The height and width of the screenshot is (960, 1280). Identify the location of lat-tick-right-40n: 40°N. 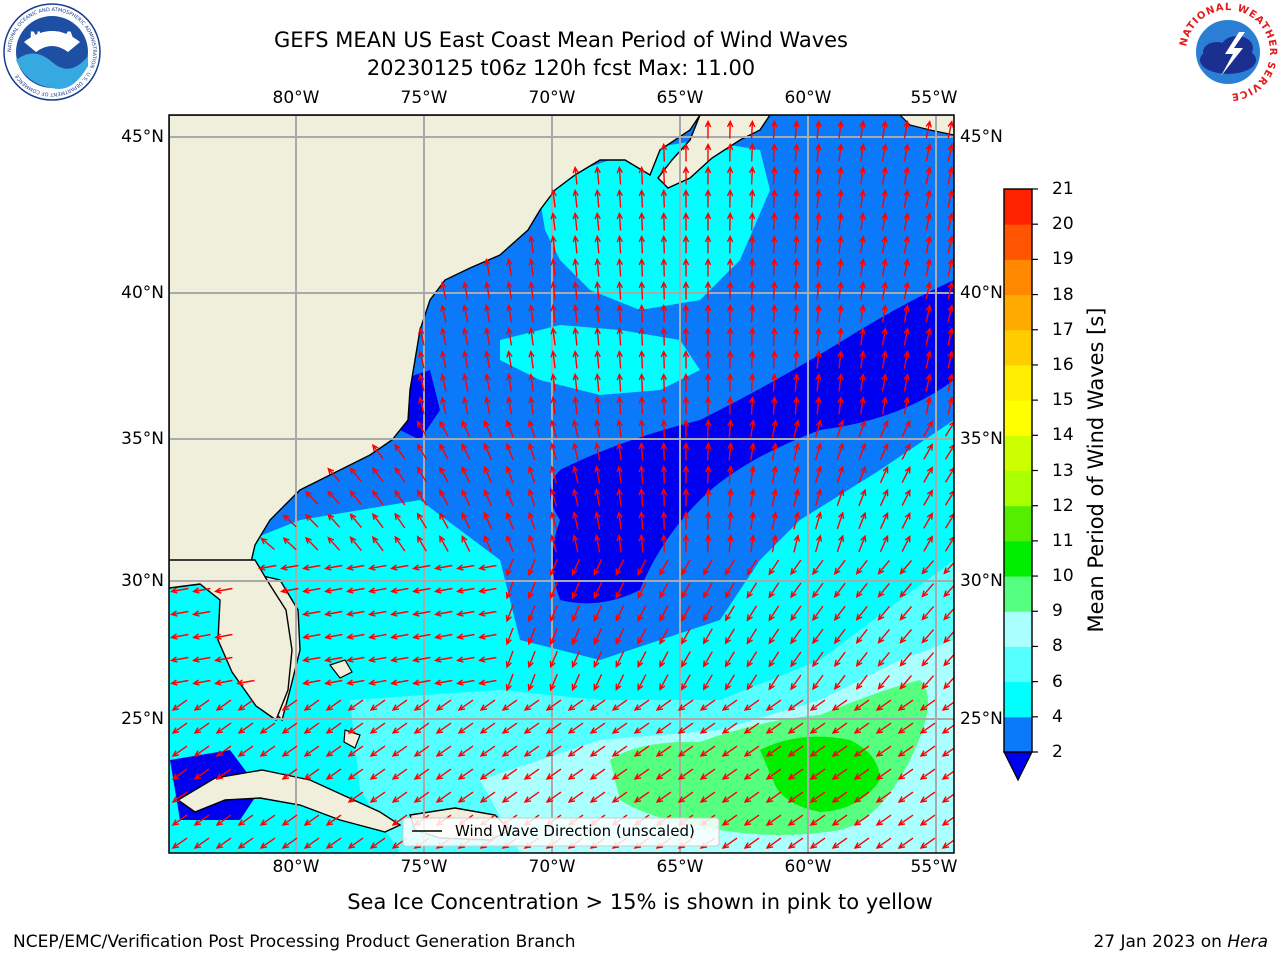
(981, 293).